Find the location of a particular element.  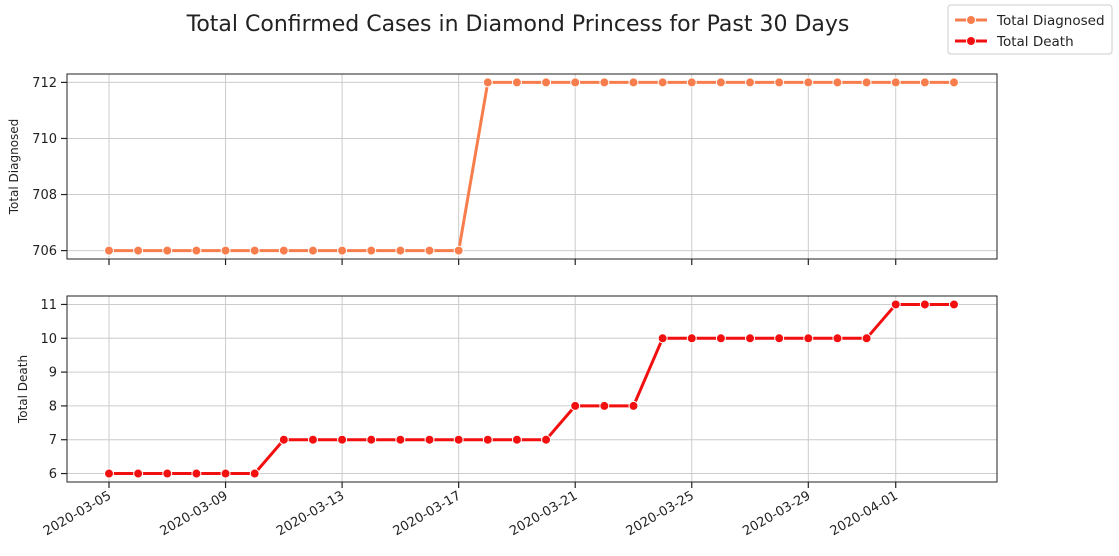

x-tick-label: 2020-03-13 is located at coordinates (310, 513).